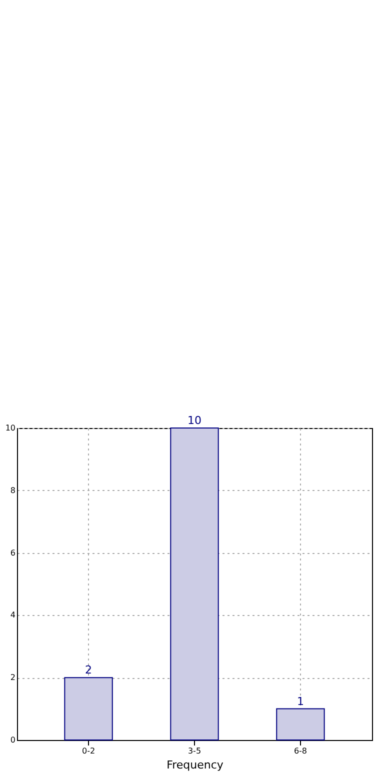 This screenshot has height=780, width=390. Describe the element at coordinates (13, 490) in the screenshot. I see `y-tick-label: 8` at that location.